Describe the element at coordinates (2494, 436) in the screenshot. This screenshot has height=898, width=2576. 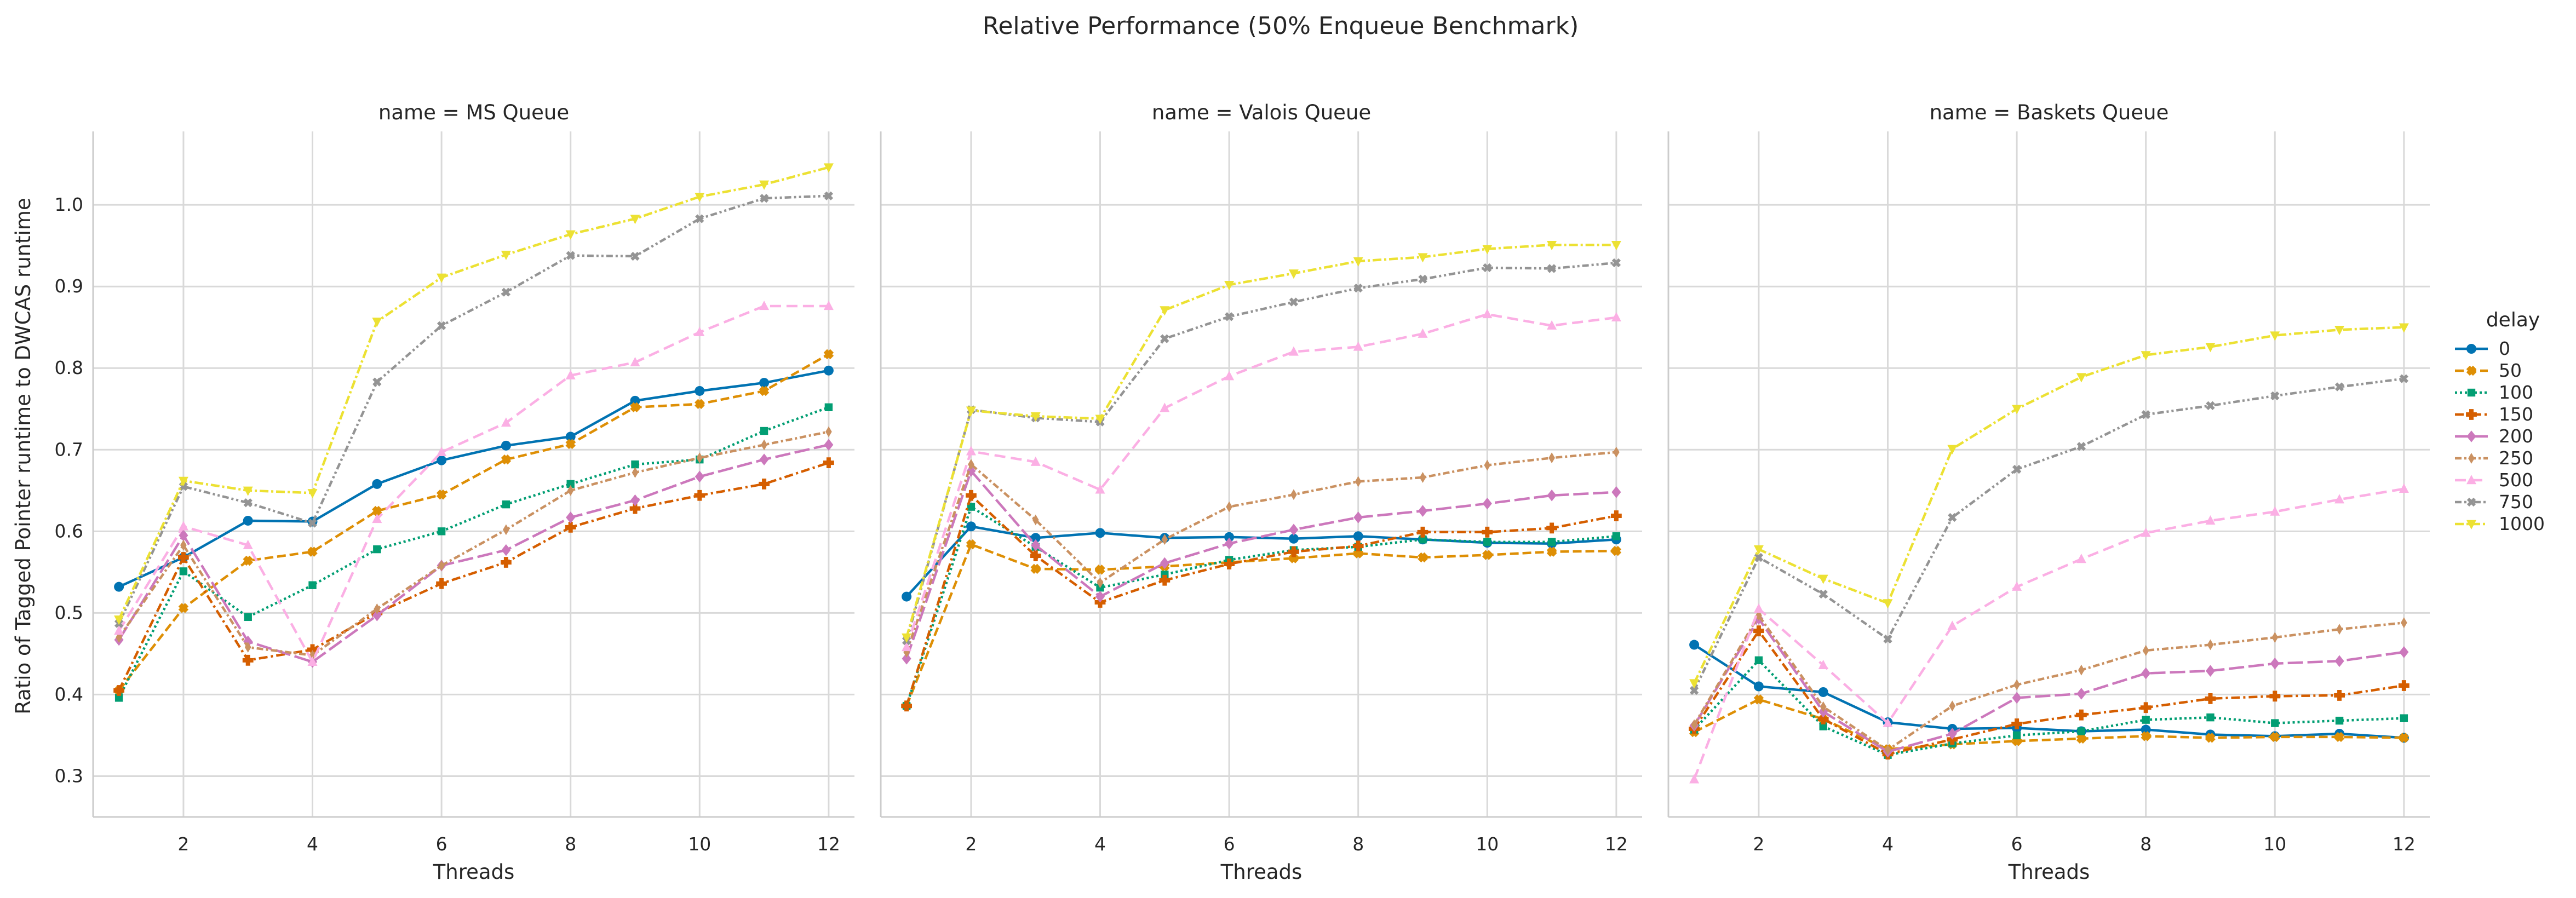
I see `legend-entry: 200` at that location.